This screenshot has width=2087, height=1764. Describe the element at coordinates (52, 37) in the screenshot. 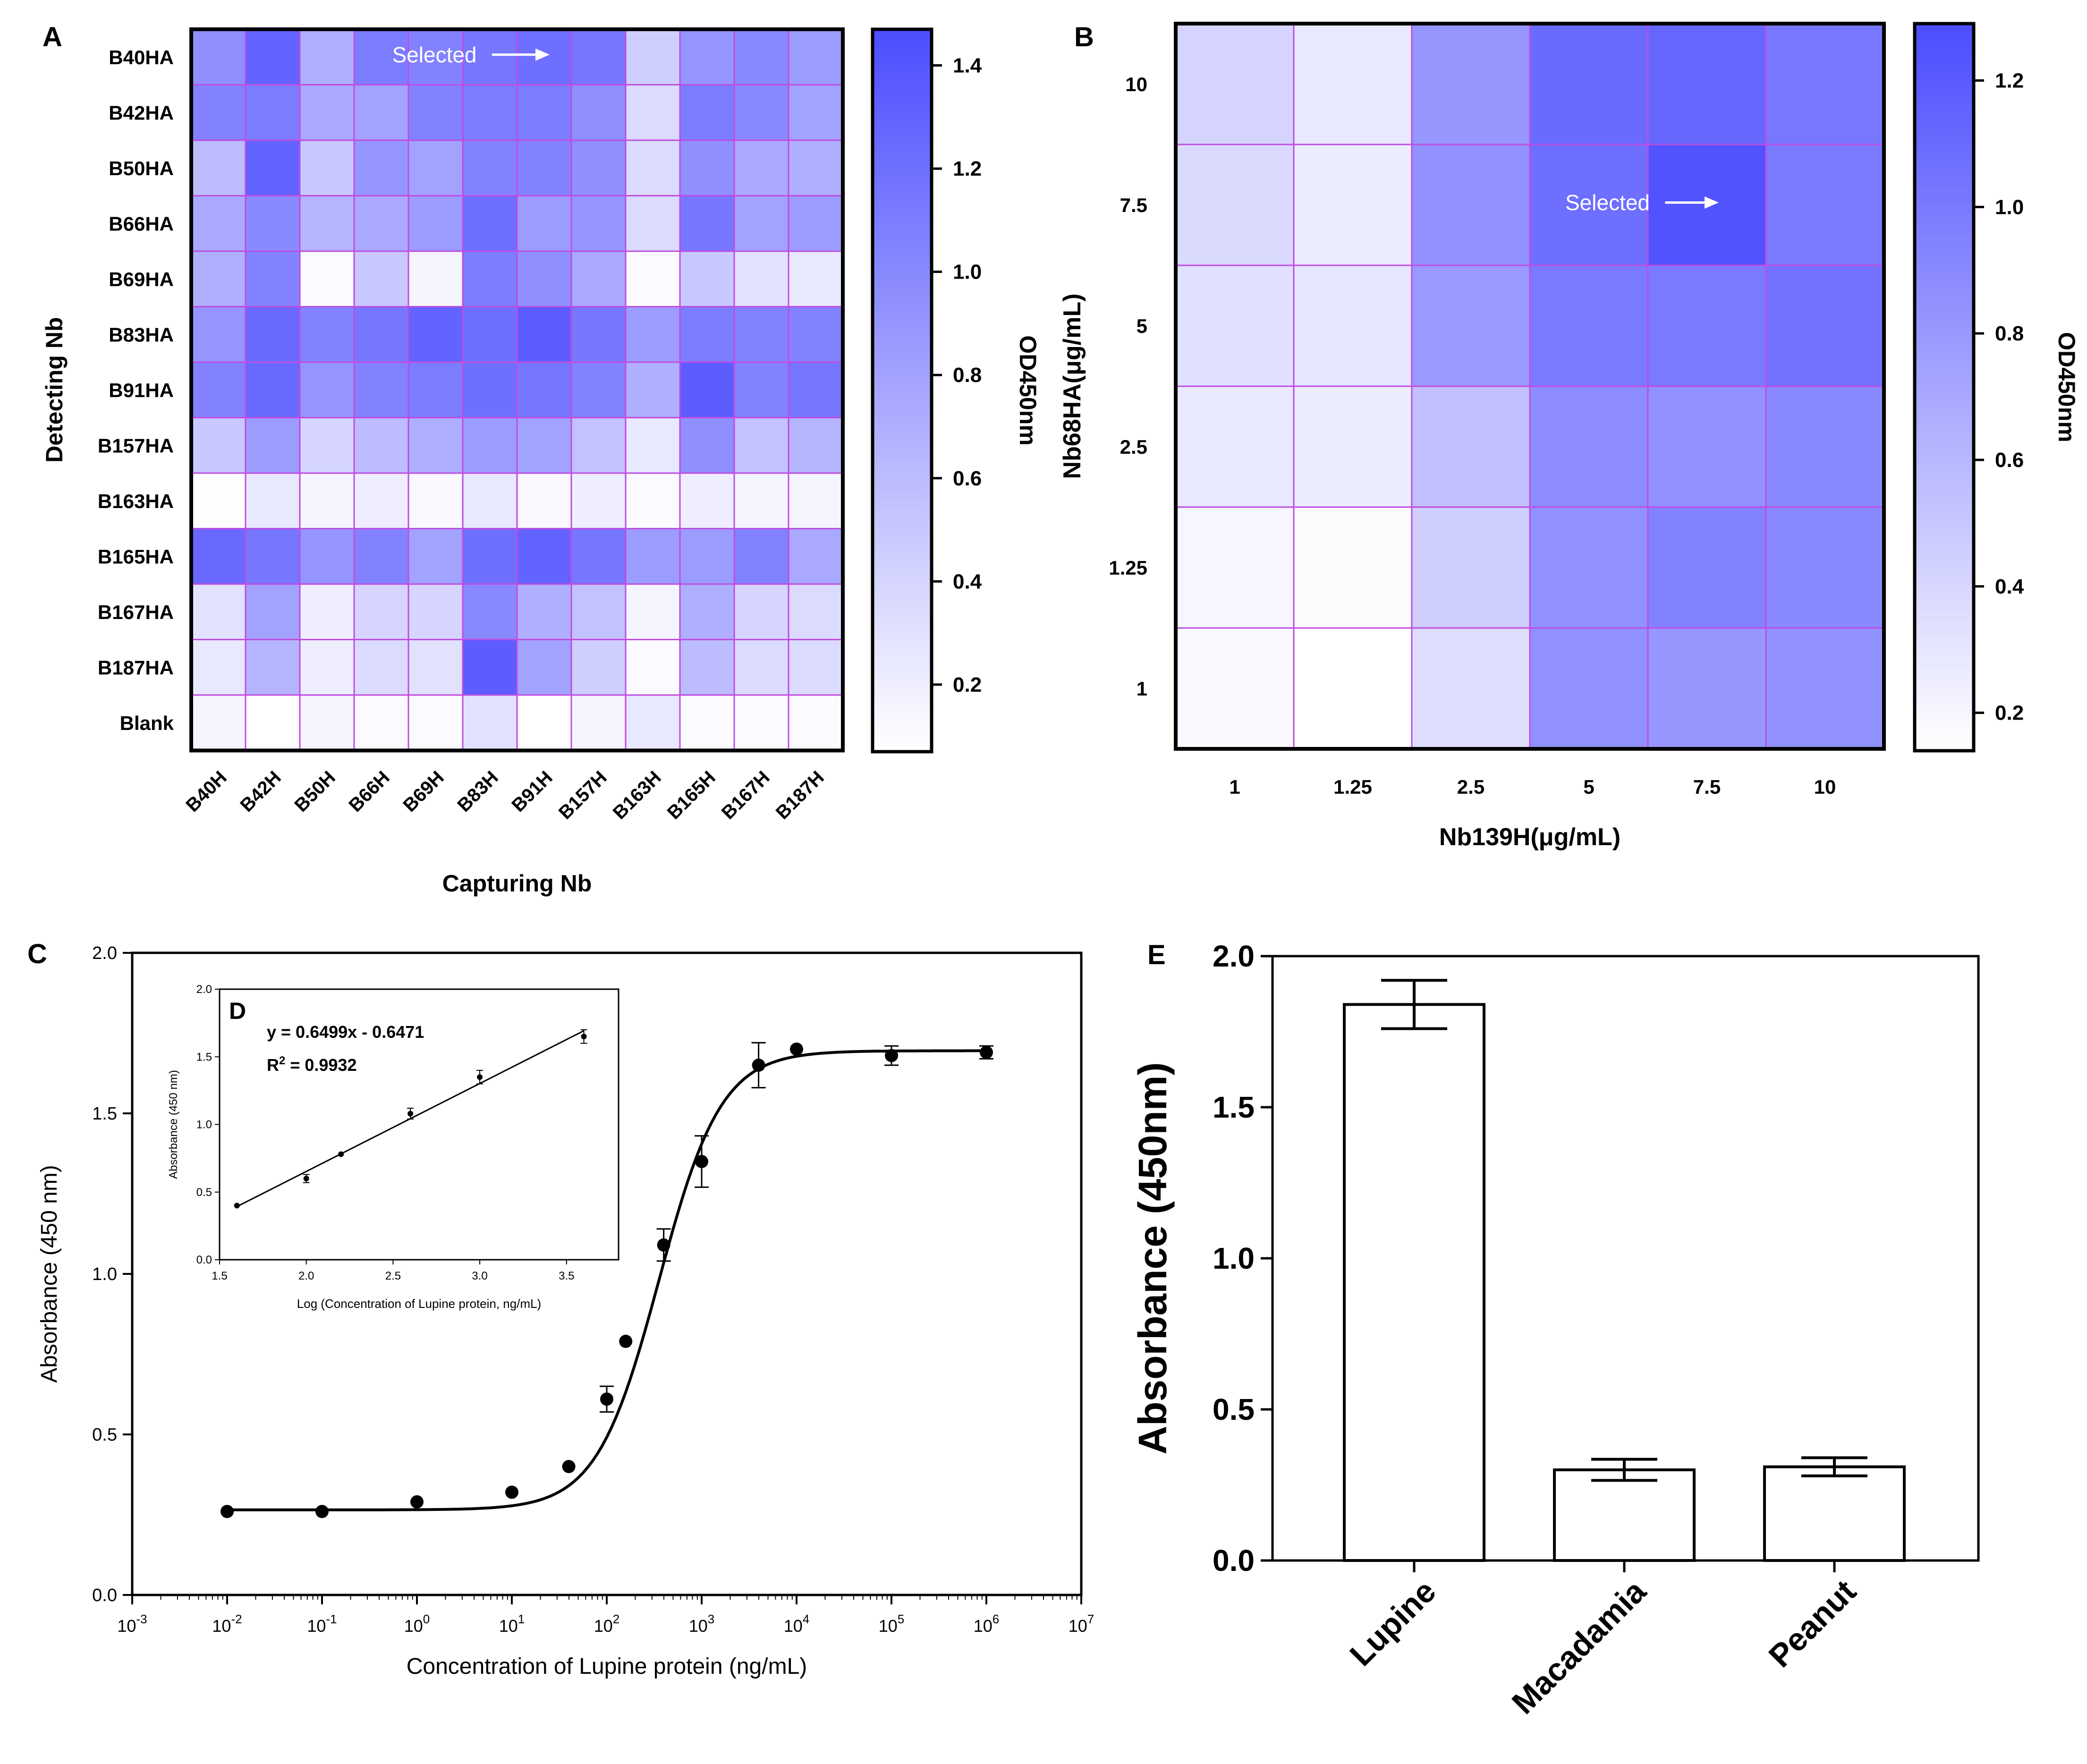

I see `panel-label-A: A` at that location.